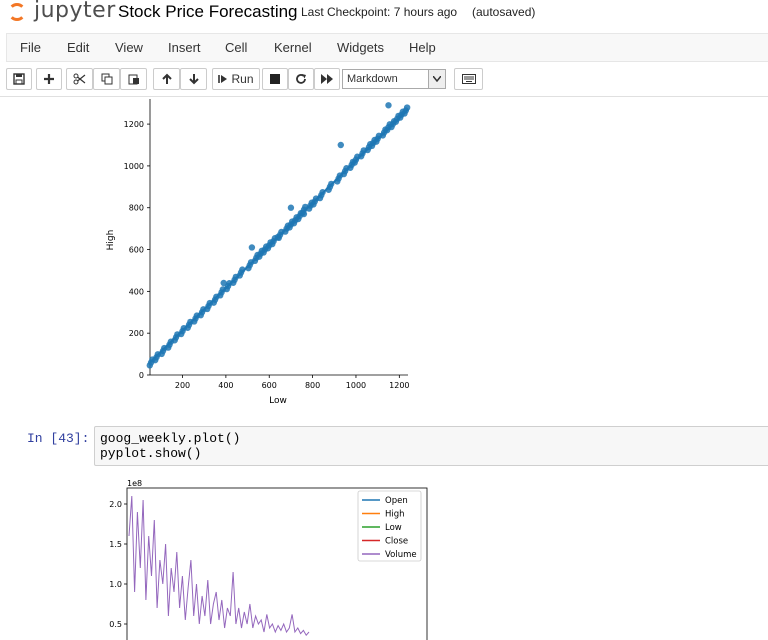  I want to click on legend-label: Low, so click(393, 528).